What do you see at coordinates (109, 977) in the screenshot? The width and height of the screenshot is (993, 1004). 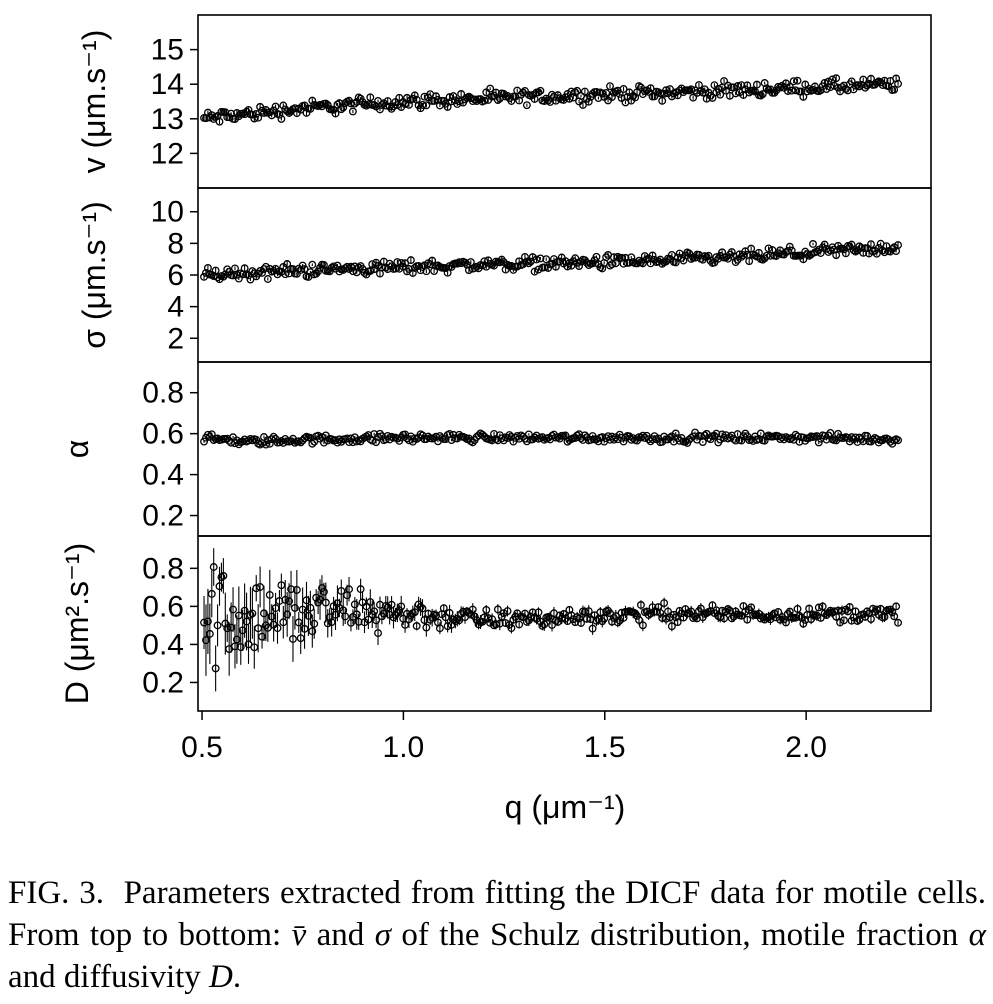 I see `caption-text-4: and diffusivity` at bounding box center [109, 977].